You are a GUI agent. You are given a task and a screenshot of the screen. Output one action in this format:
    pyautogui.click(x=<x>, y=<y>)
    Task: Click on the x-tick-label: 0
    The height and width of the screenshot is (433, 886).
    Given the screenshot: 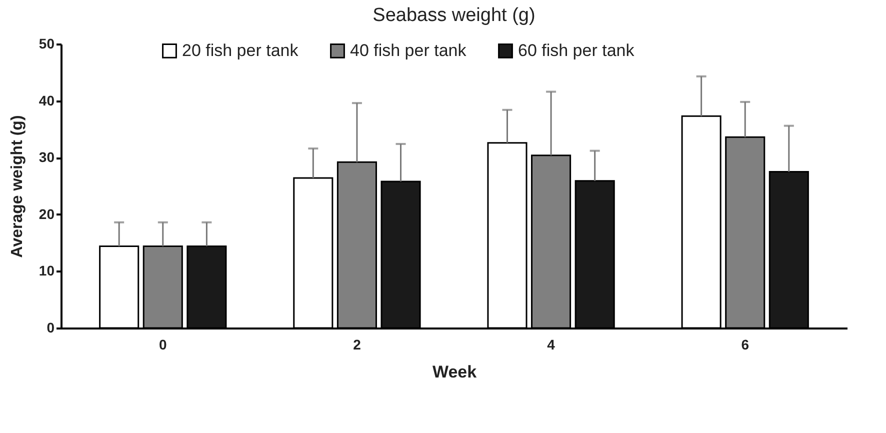 What is the action you would take?
    pyautogui.click(x=162, y=344)
    